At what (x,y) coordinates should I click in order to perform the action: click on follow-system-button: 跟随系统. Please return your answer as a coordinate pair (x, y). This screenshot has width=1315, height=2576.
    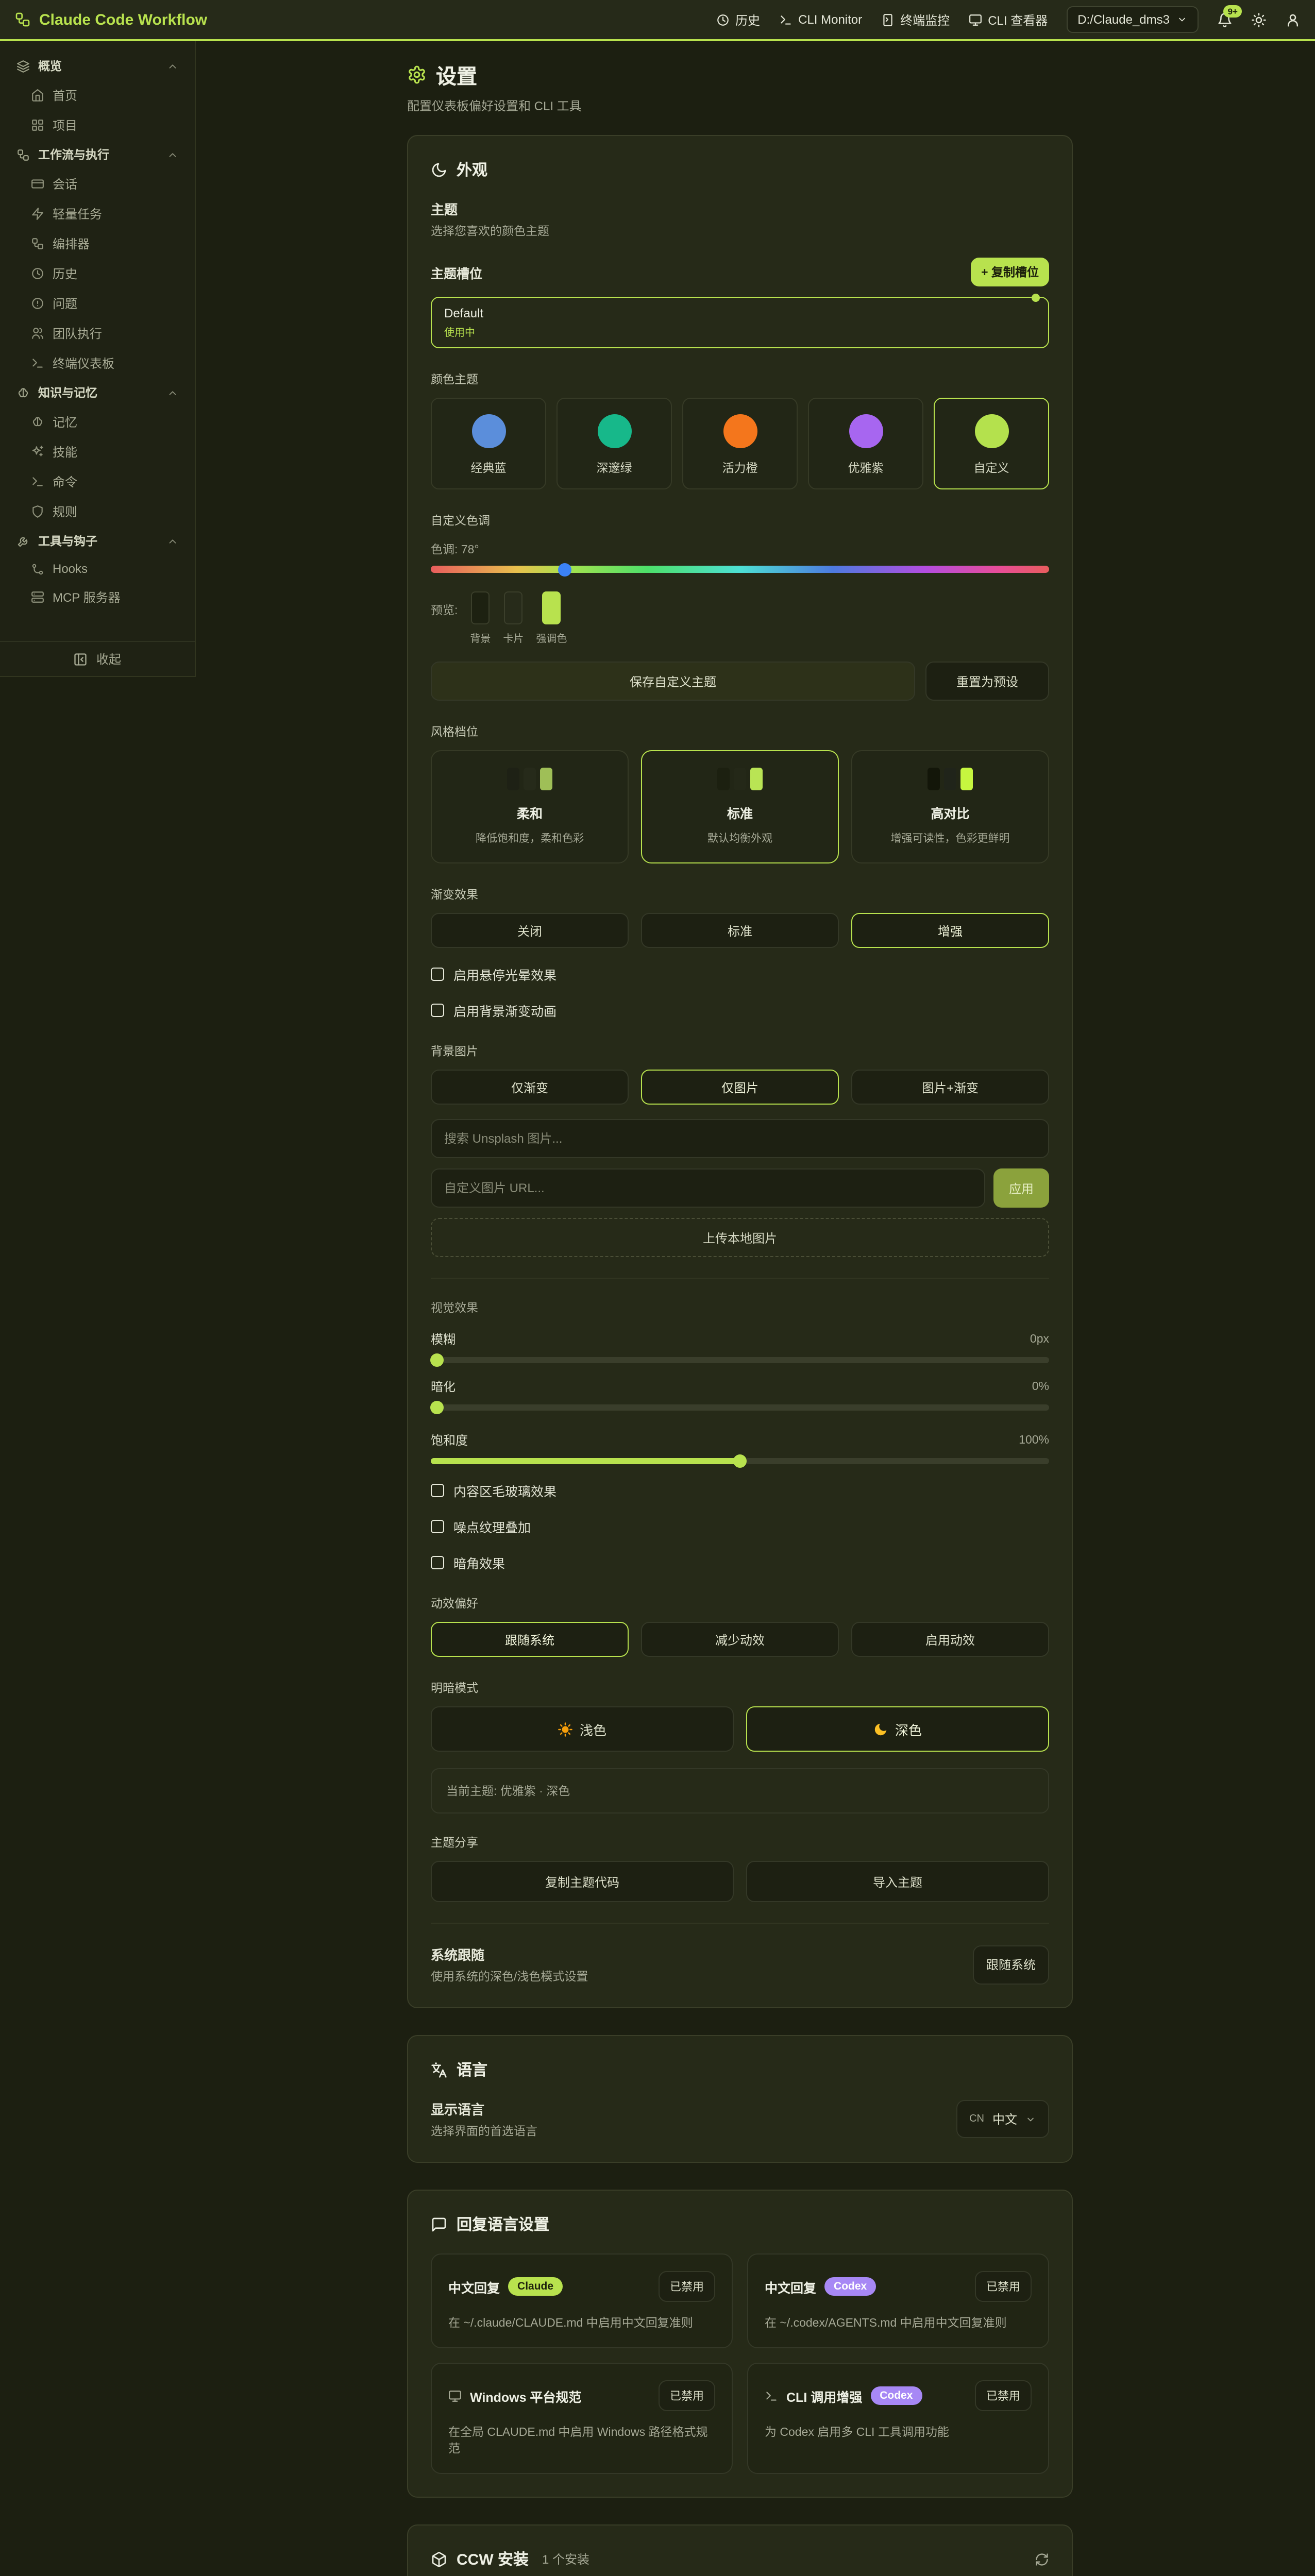
    Looking at the image, I should click on (1010, 1964).